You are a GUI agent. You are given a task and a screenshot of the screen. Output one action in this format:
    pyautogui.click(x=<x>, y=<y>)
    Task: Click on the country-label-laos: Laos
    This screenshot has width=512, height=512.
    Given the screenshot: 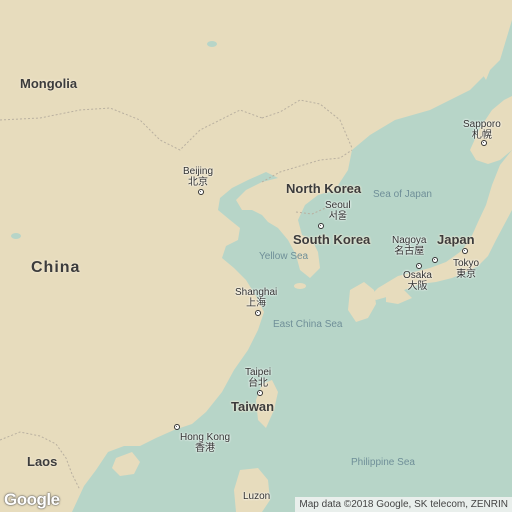 What is the action you would take?
    pyautogui.click(x=42, y=461)
    